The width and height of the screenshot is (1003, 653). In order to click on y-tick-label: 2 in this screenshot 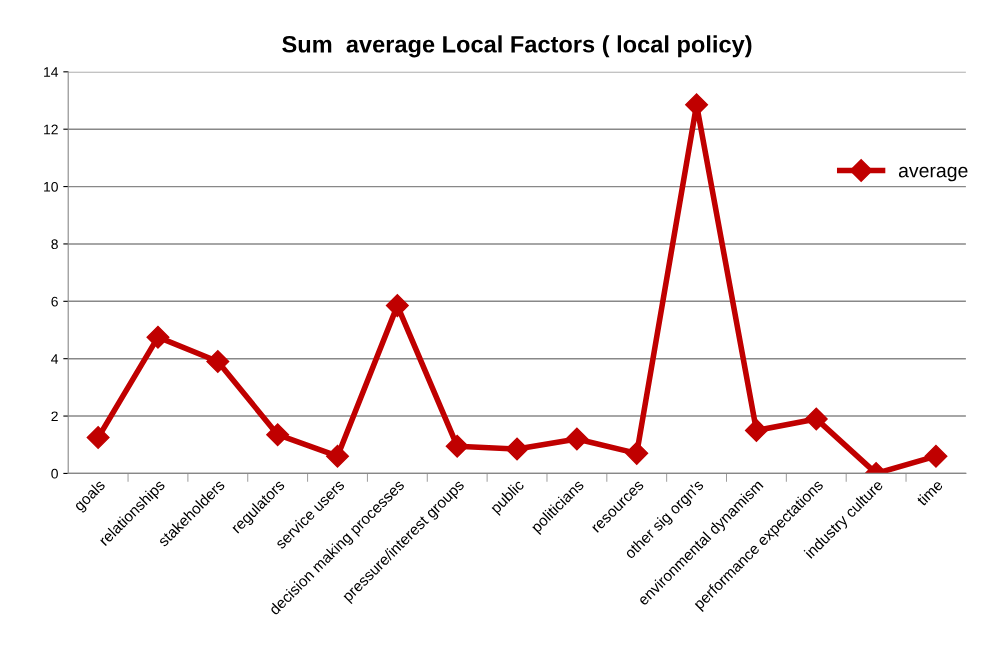, I will do `click(54, 416)`.